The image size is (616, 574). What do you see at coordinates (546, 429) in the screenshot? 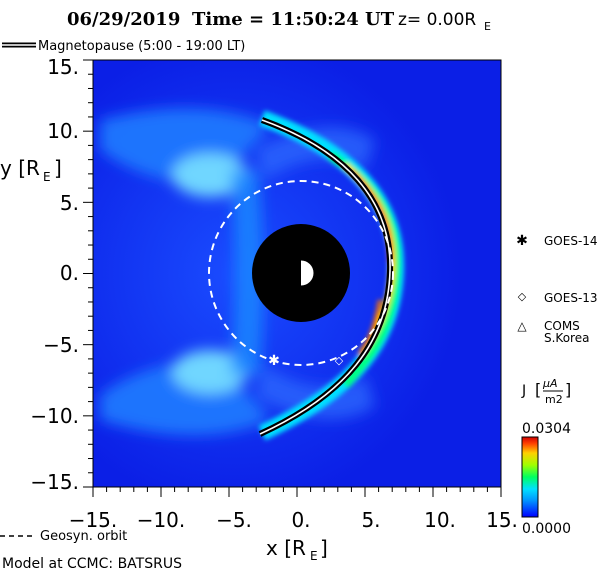
I see `colorbar-max-label: 0.0304` at bounding box center [546, 429].